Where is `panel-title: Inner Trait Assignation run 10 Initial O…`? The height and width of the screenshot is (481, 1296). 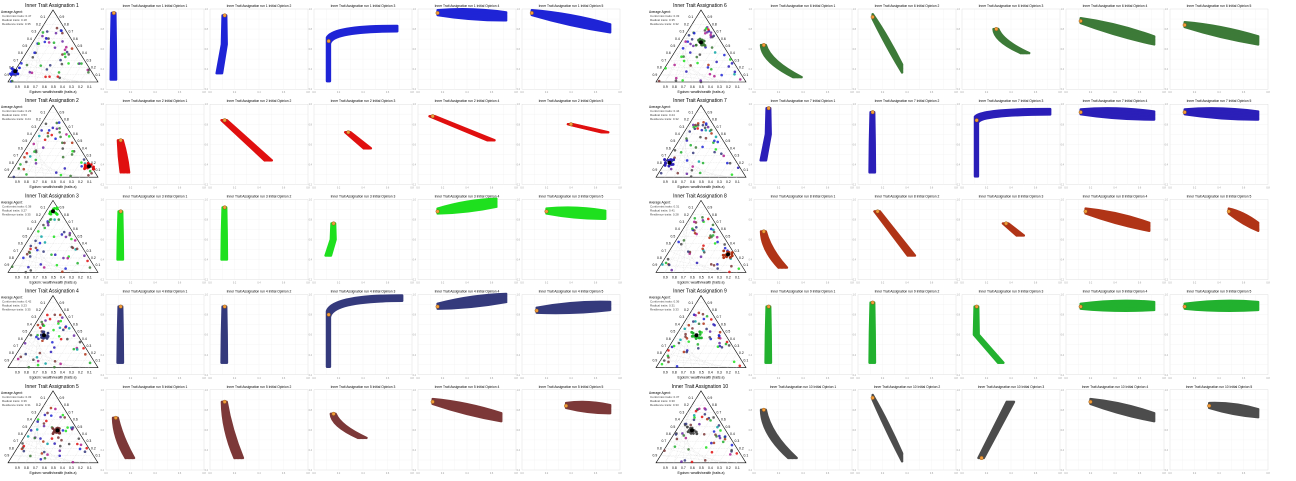
panel-title: Inner Trait Assignation run 10 Initial O… is located at coordinates (1011, 387).